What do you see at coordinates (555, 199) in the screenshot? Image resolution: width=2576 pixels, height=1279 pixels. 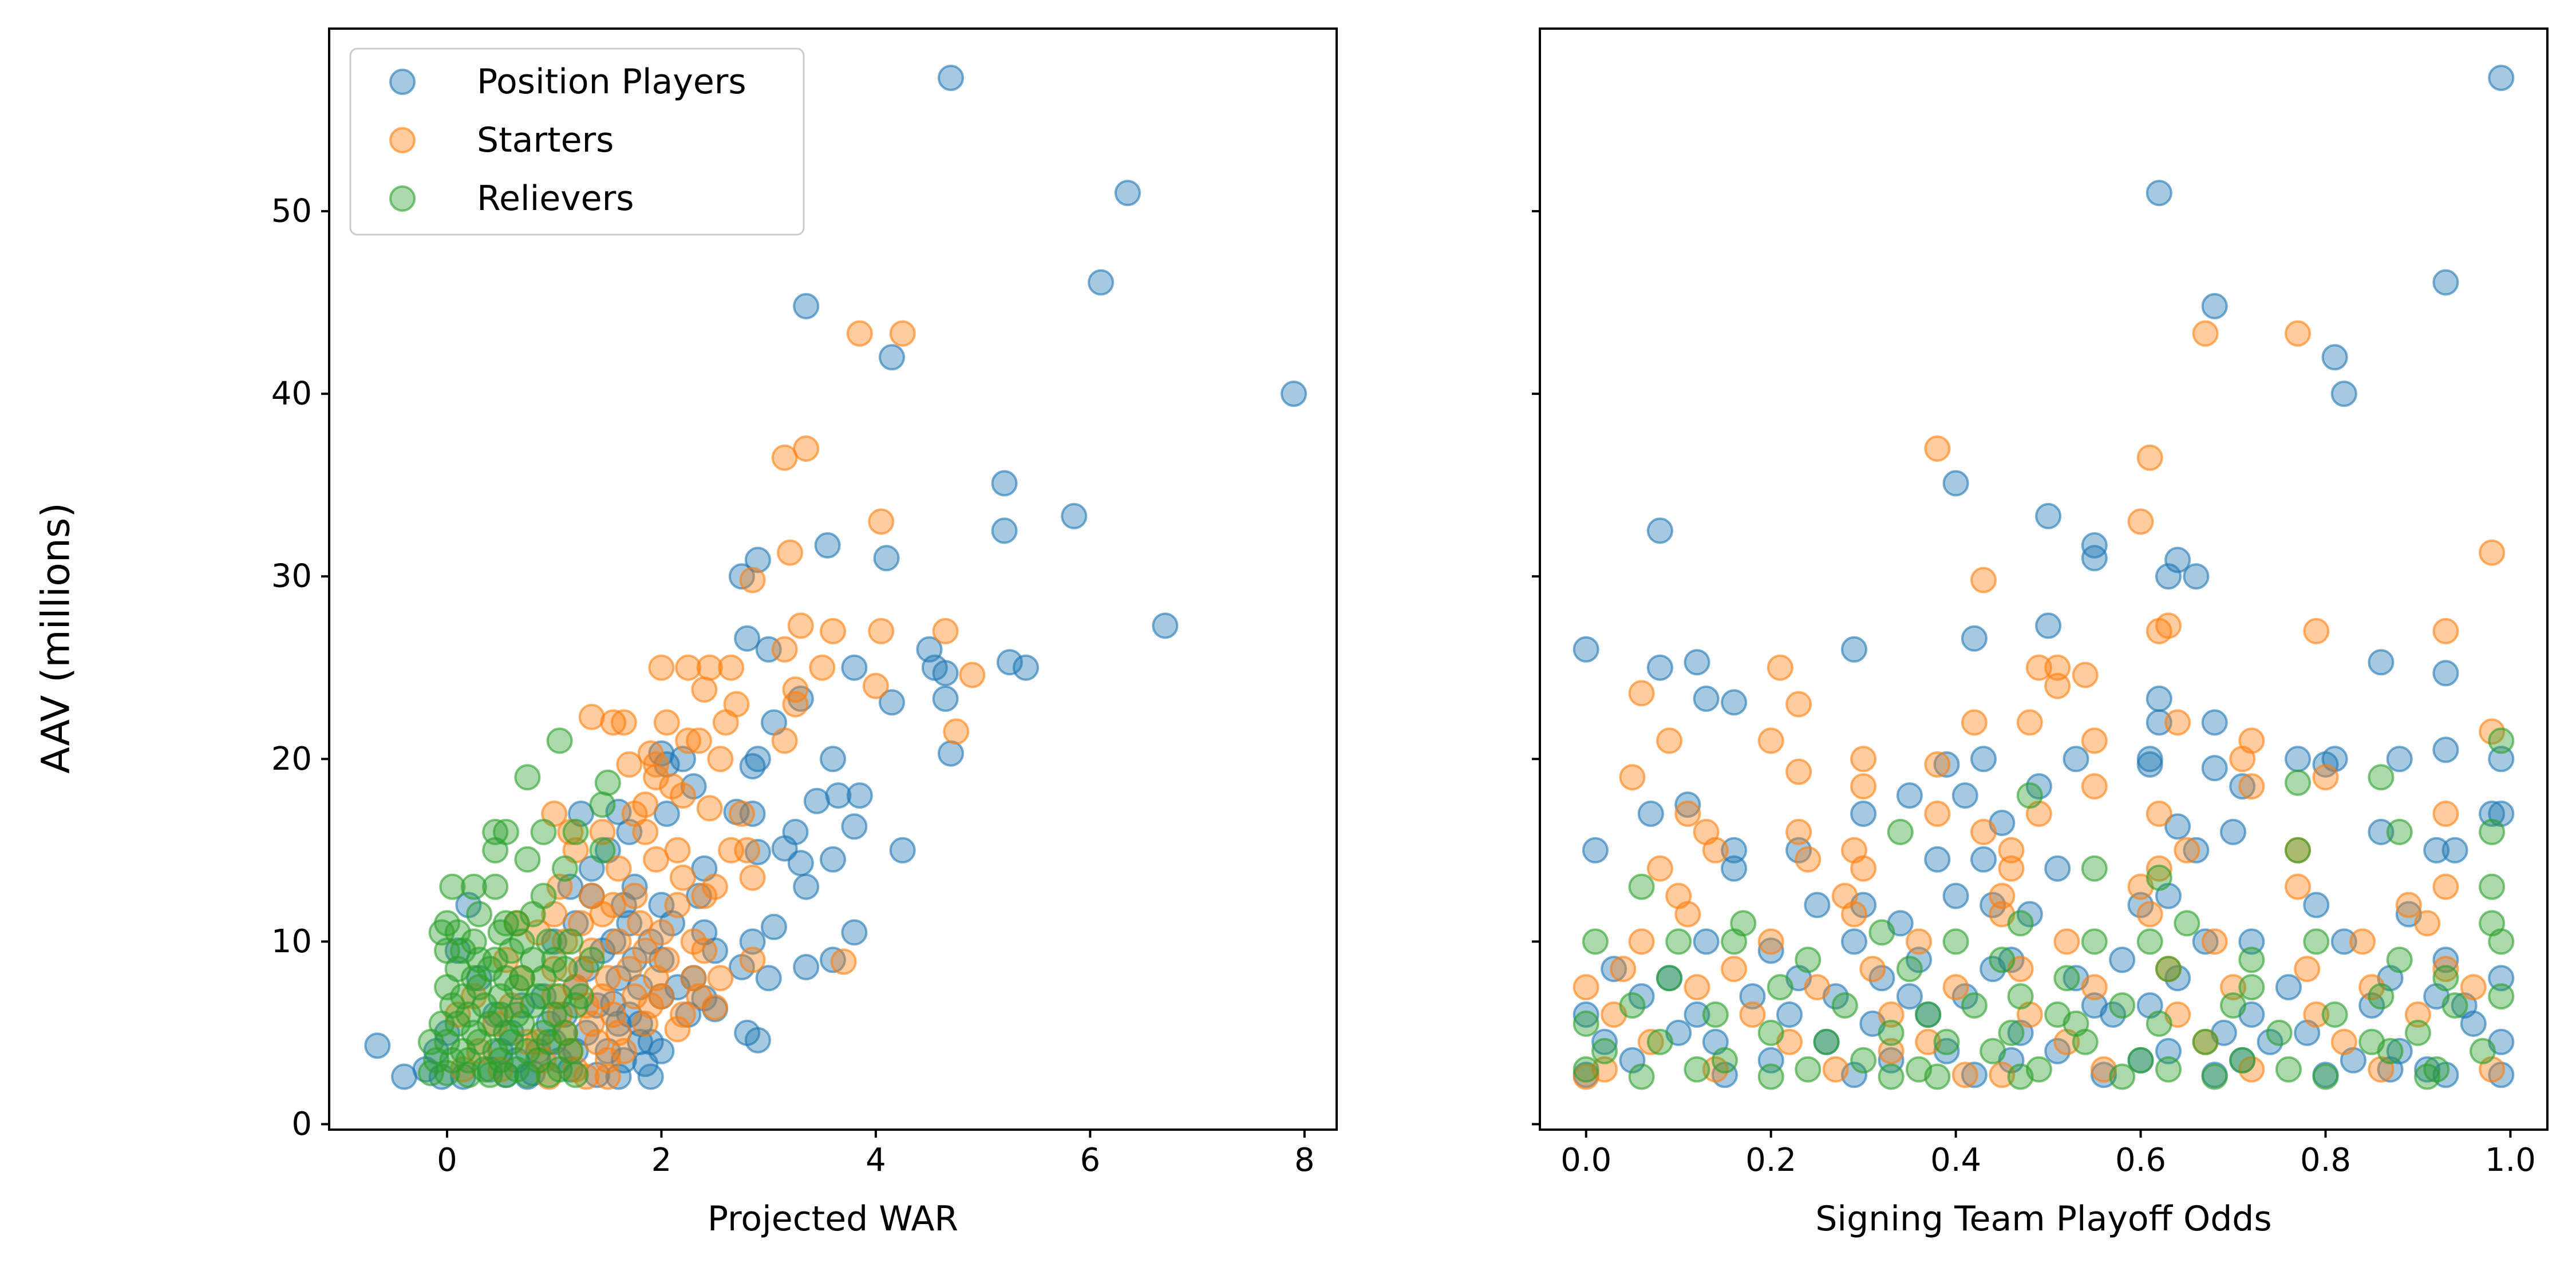 I see `legend-label-relievers: Relievers` at bounding box center [555, 199].